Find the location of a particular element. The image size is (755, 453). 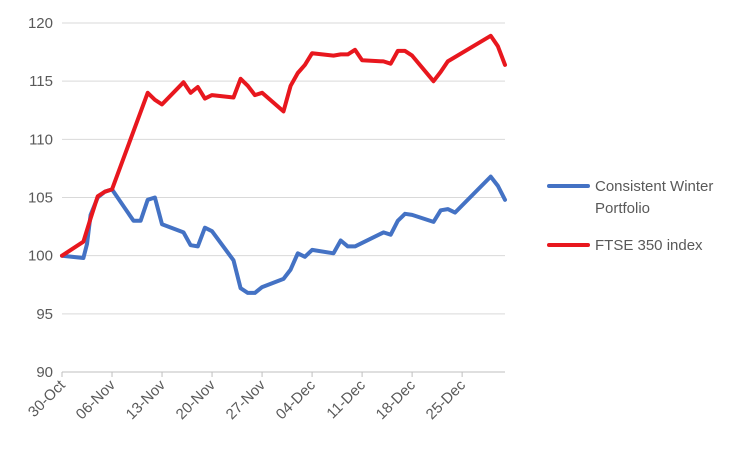

y-tick-label: 105 is located at coordinates (40, 198).